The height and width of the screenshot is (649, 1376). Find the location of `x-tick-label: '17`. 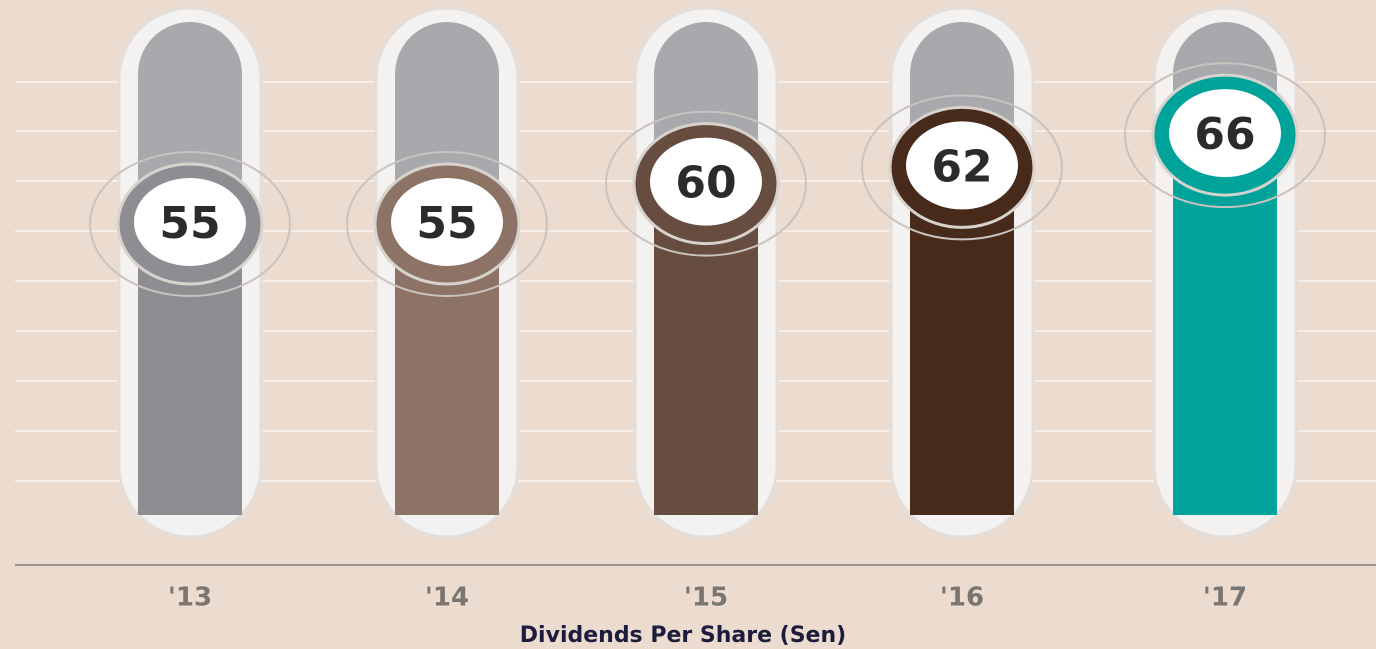

x-tick-label: '17 is located at coordinates (1225, 598).